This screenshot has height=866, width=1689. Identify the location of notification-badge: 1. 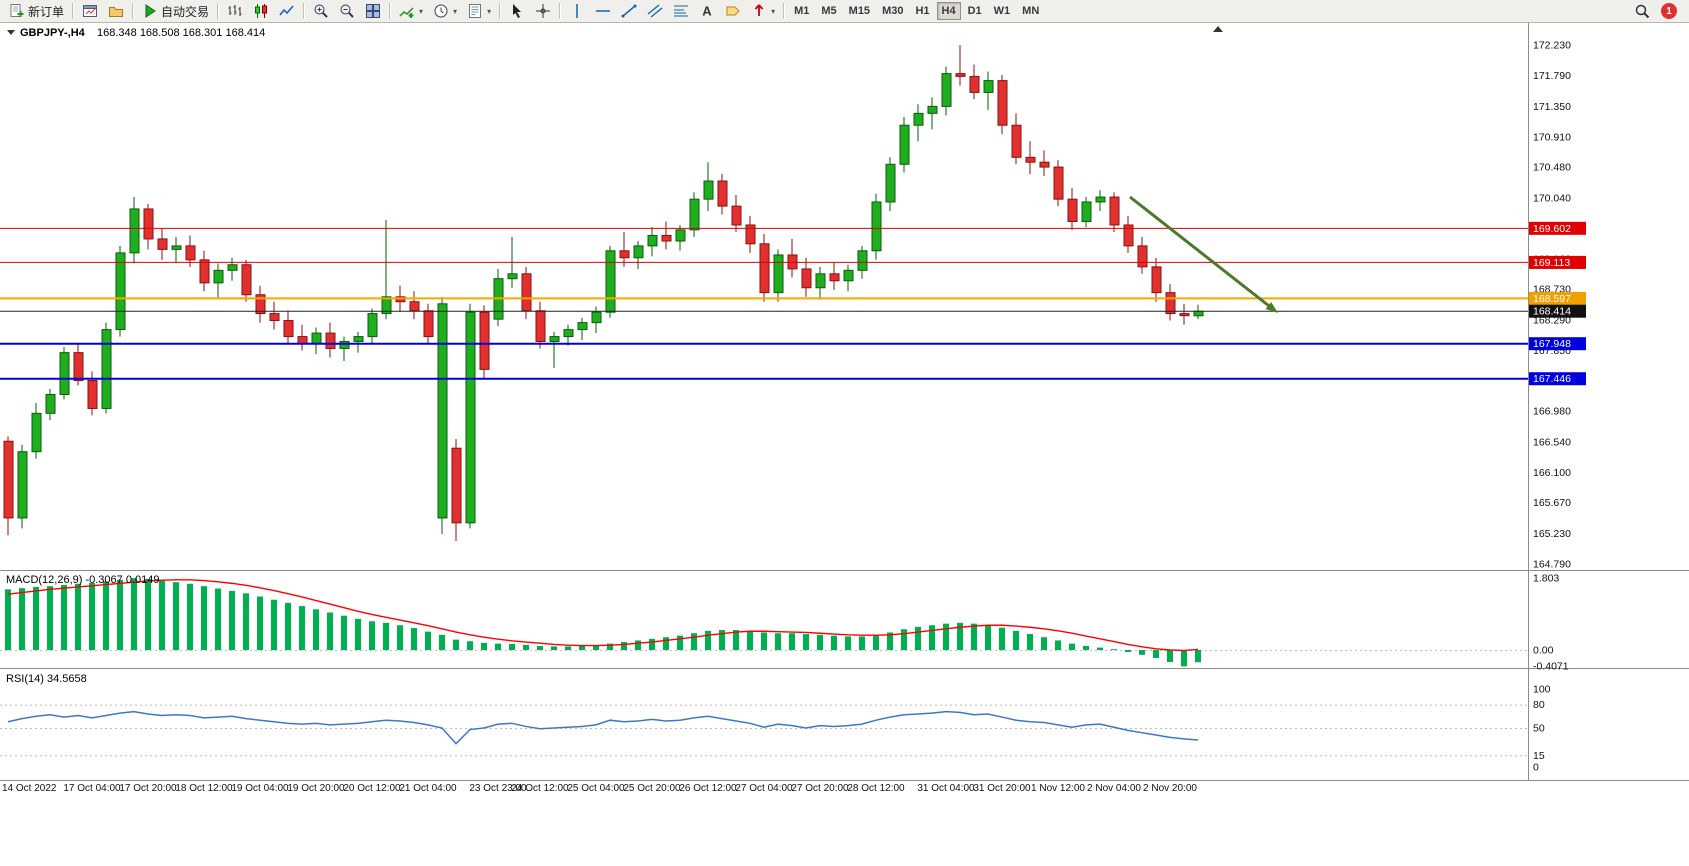
(1669, 11).